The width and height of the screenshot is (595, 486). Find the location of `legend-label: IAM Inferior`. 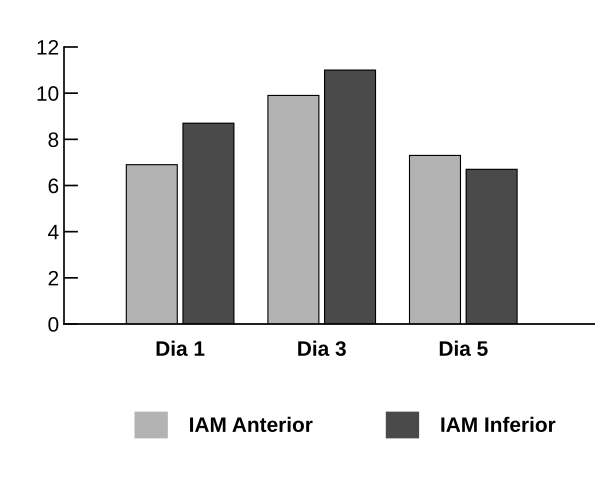

legend-label: IAM Inferior is located at coordinates (498, 424).